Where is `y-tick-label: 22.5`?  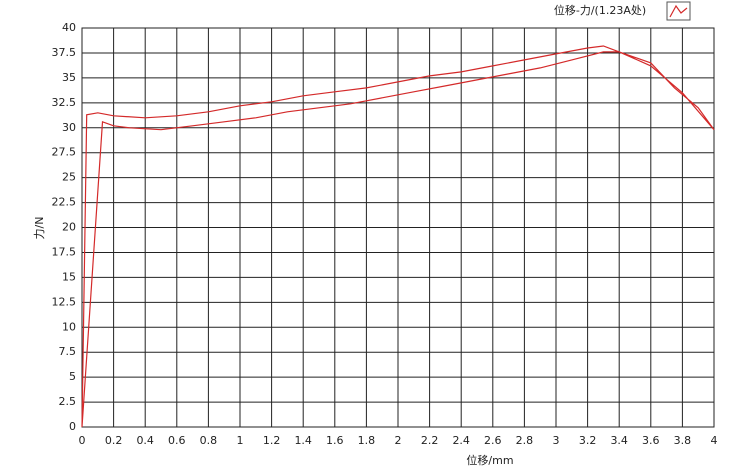
y-tick-label: 22.5 is located at coordinates (64, 202).